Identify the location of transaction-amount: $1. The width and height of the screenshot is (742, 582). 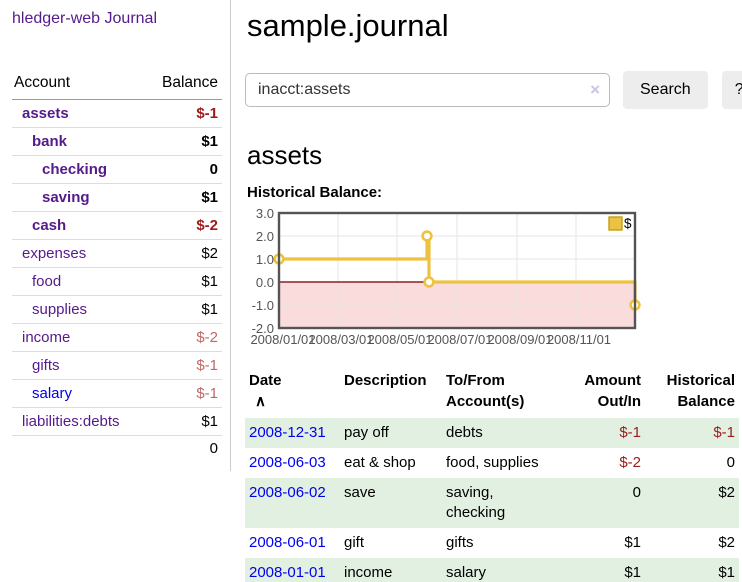
(632, 542).